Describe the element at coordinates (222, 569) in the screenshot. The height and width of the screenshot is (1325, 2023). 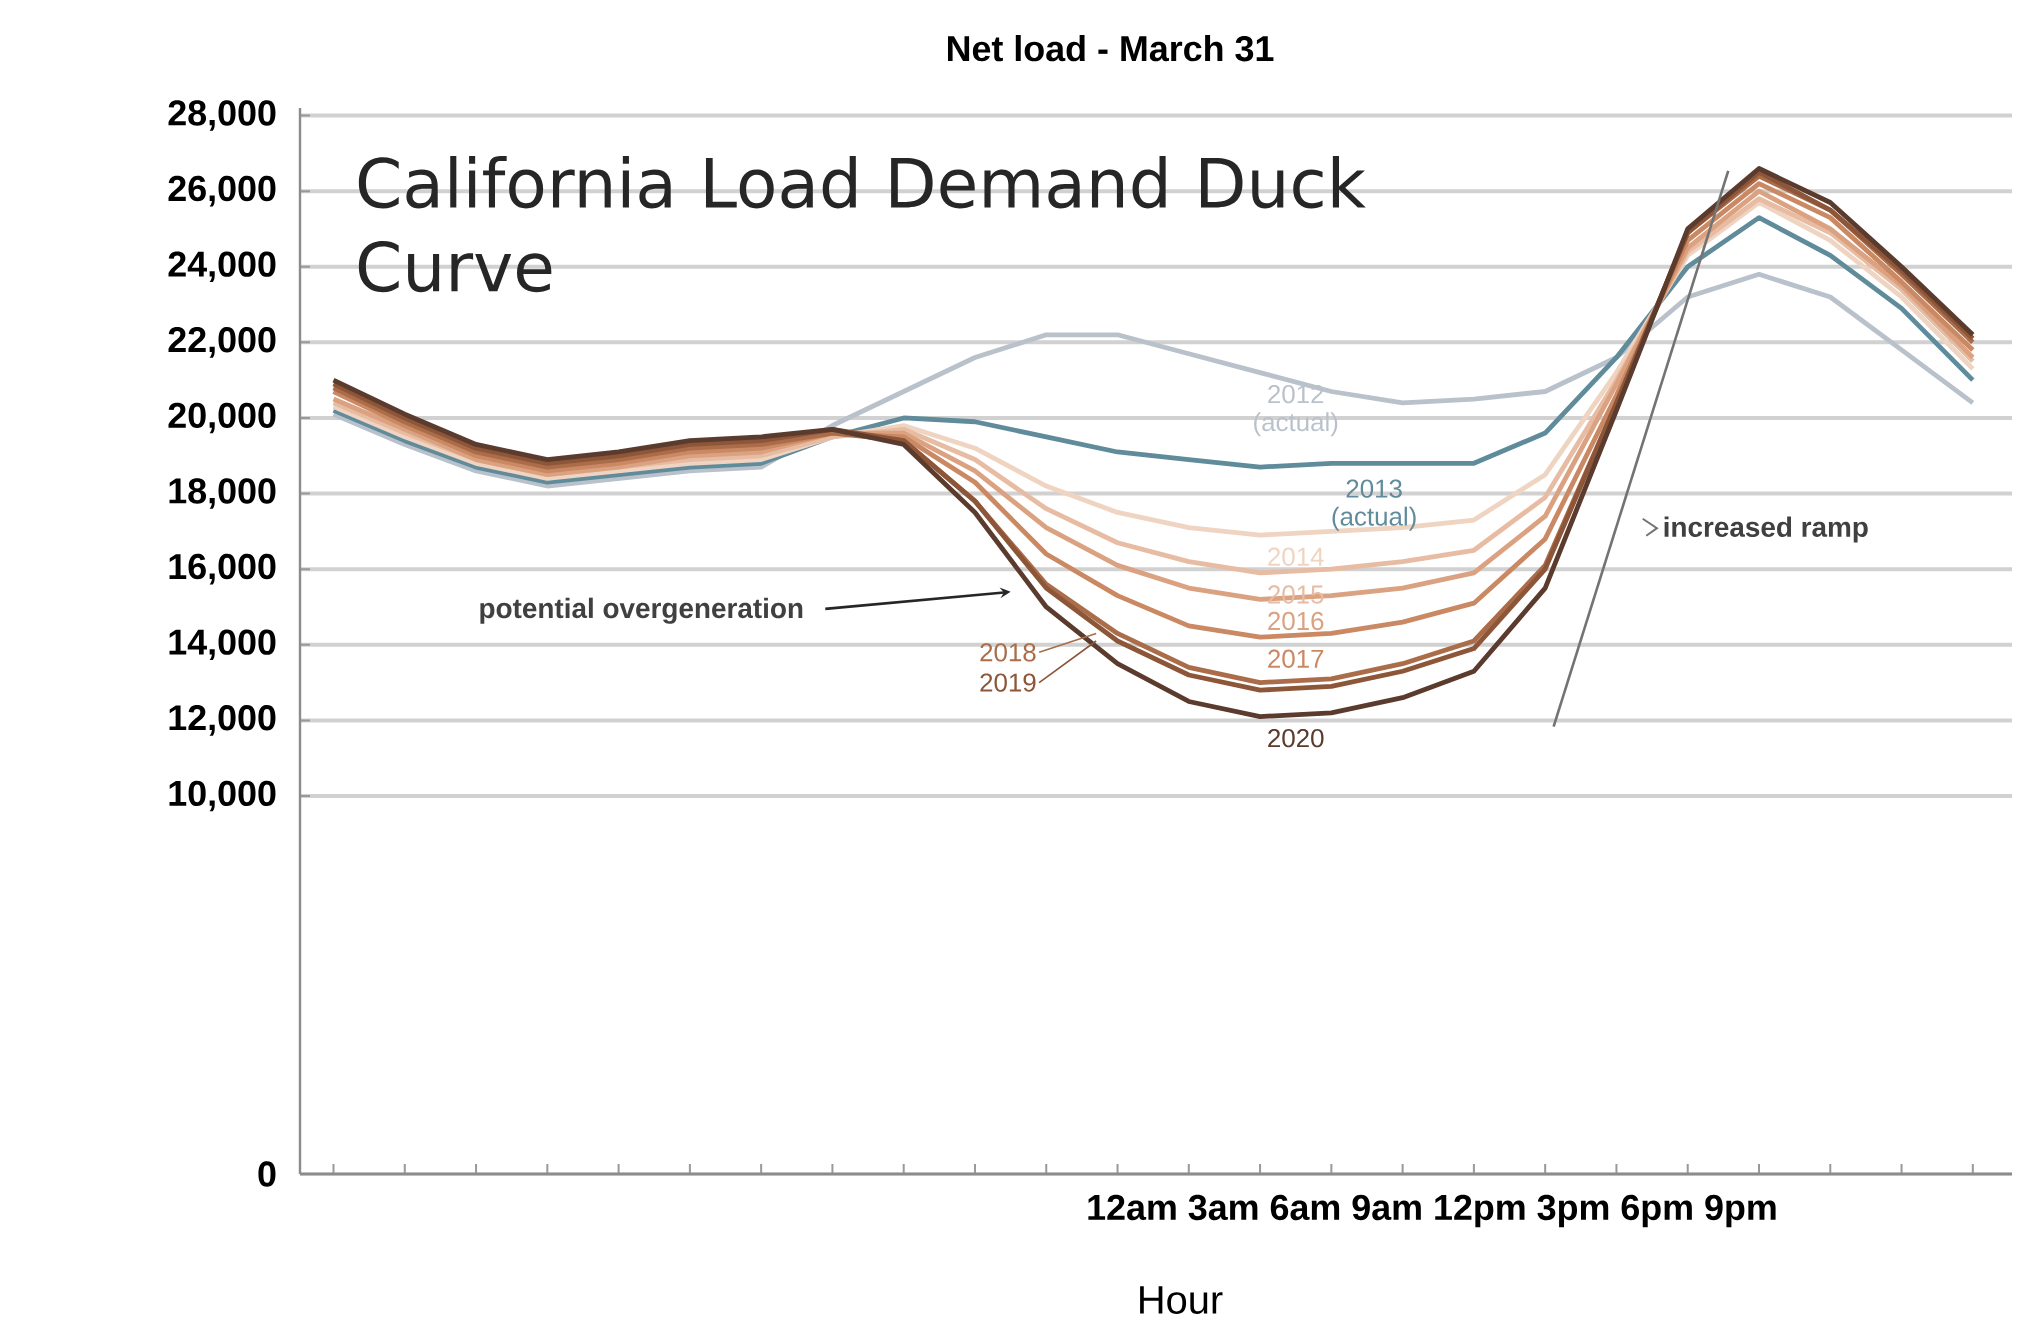
I see `y-tick-label: 16,000` at that location.